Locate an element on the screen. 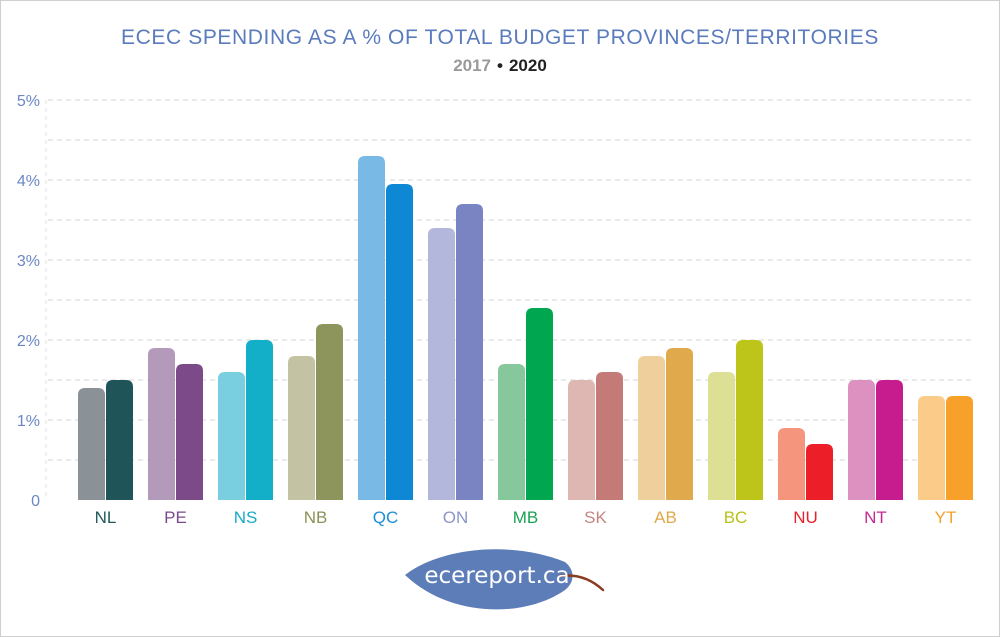 This screenshot has width=1000, height=637. y-tick-label: 4% is located at coordinates (28, 181).